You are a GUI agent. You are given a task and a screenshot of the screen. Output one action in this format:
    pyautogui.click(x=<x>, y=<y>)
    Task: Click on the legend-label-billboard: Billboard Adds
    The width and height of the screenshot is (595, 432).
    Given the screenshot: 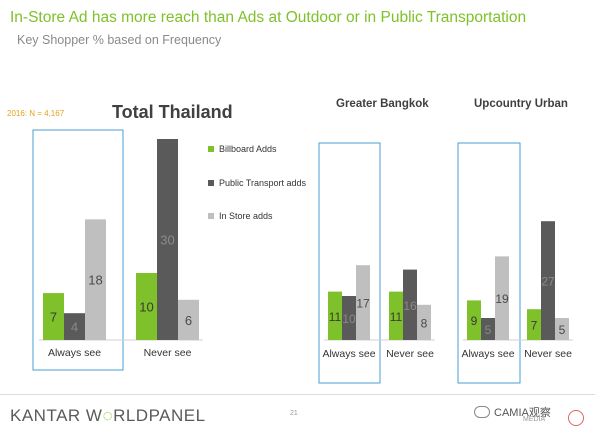 What is the action you would take?
    pyautogui.click(x=248, y=149)
    